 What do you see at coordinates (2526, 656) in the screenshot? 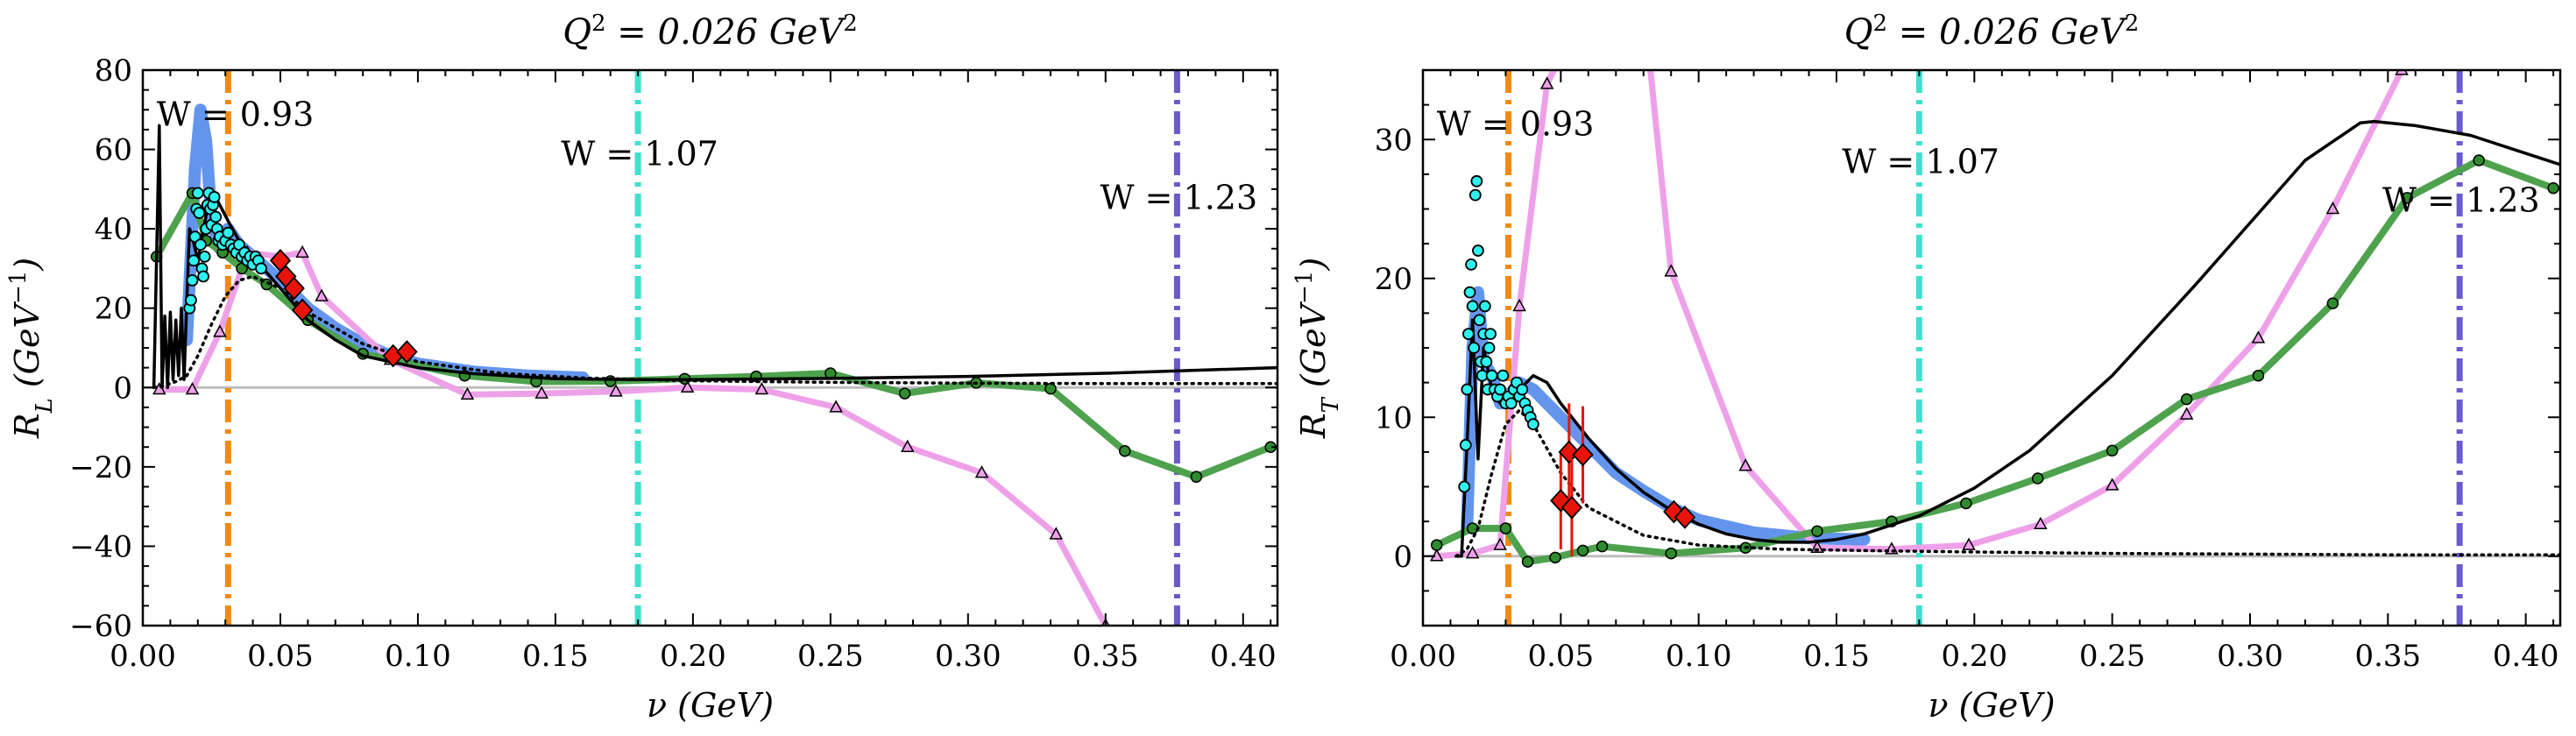
I see `chart1-xtick-label: 0.40` at bounding box center [2526, 656].